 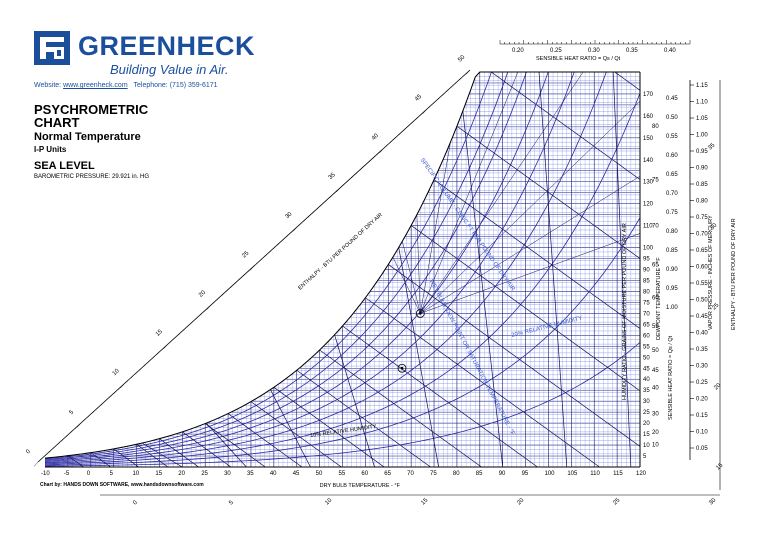 What do you see at coordinates (702, 251) in the screenshot?
I see `vapor-pressure-tick-label: 0.65` at bounding box center [702, 251].